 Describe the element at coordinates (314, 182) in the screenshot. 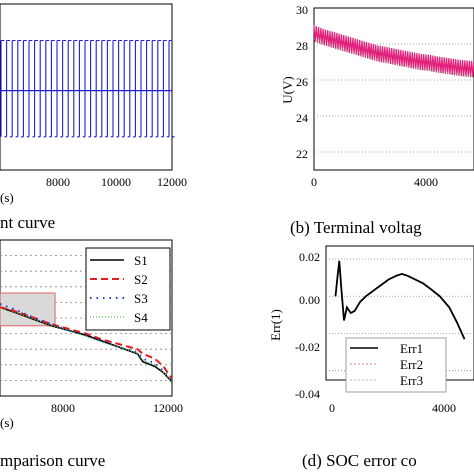

I see `panel-b-xtick-0: 0` at that location.